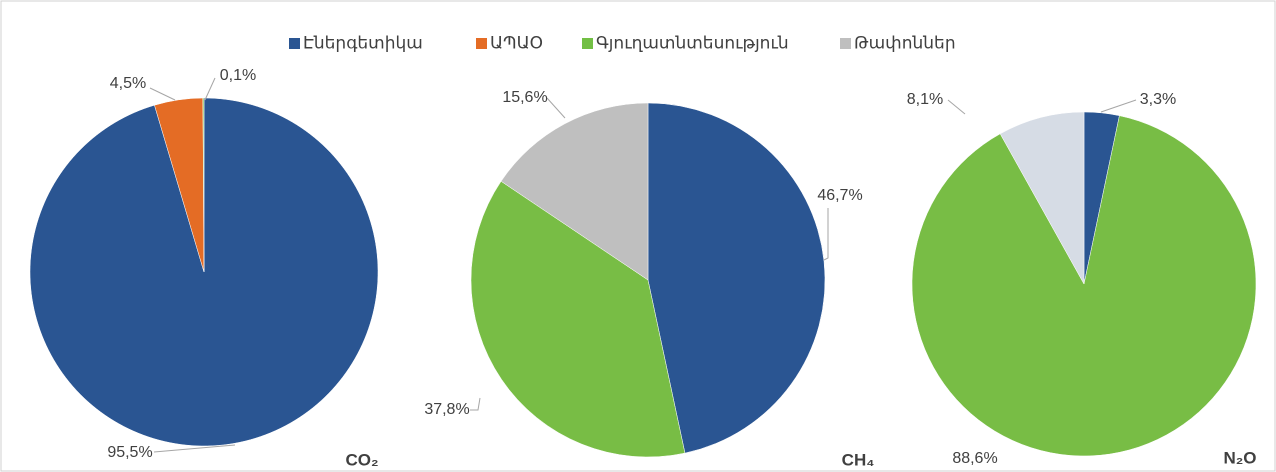  Describe the element at coordinates (858, 459) in the screenshot. I see `chart-title: CH₄` at that location.